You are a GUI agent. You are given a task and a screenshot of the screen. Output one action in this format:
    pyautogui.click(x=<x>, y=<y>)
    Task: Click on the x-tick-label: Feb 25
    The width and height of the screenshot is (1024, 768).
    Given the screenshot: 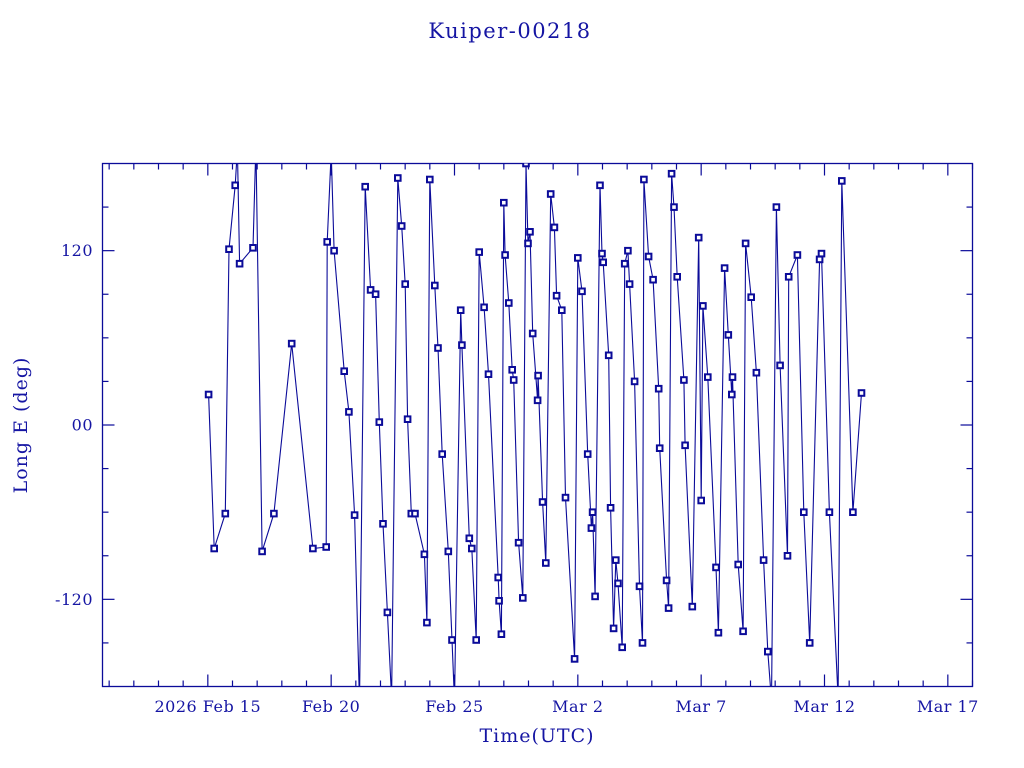 What is the action you would take?
    pyautogui.click(x=454, y=706)
    